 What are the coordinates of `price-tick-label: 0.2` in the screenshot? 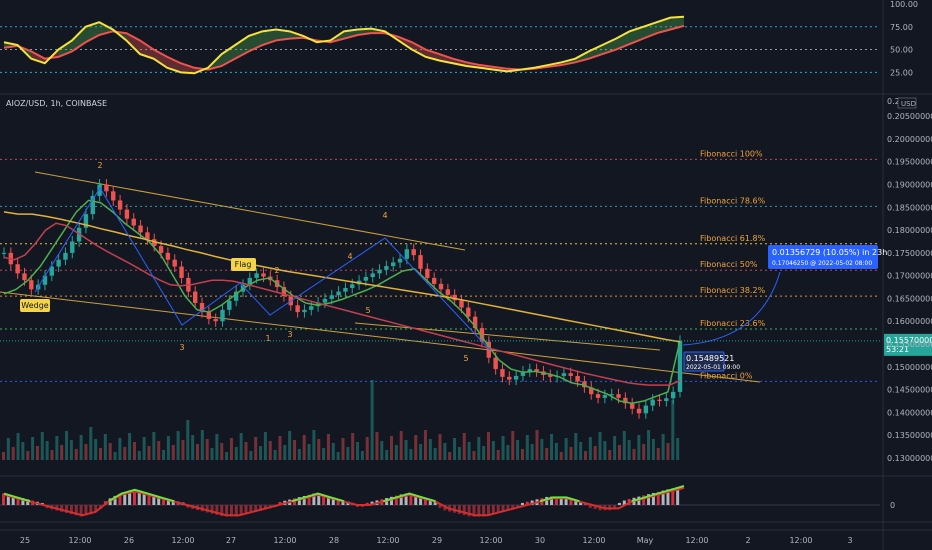 It's located at (893, 101).